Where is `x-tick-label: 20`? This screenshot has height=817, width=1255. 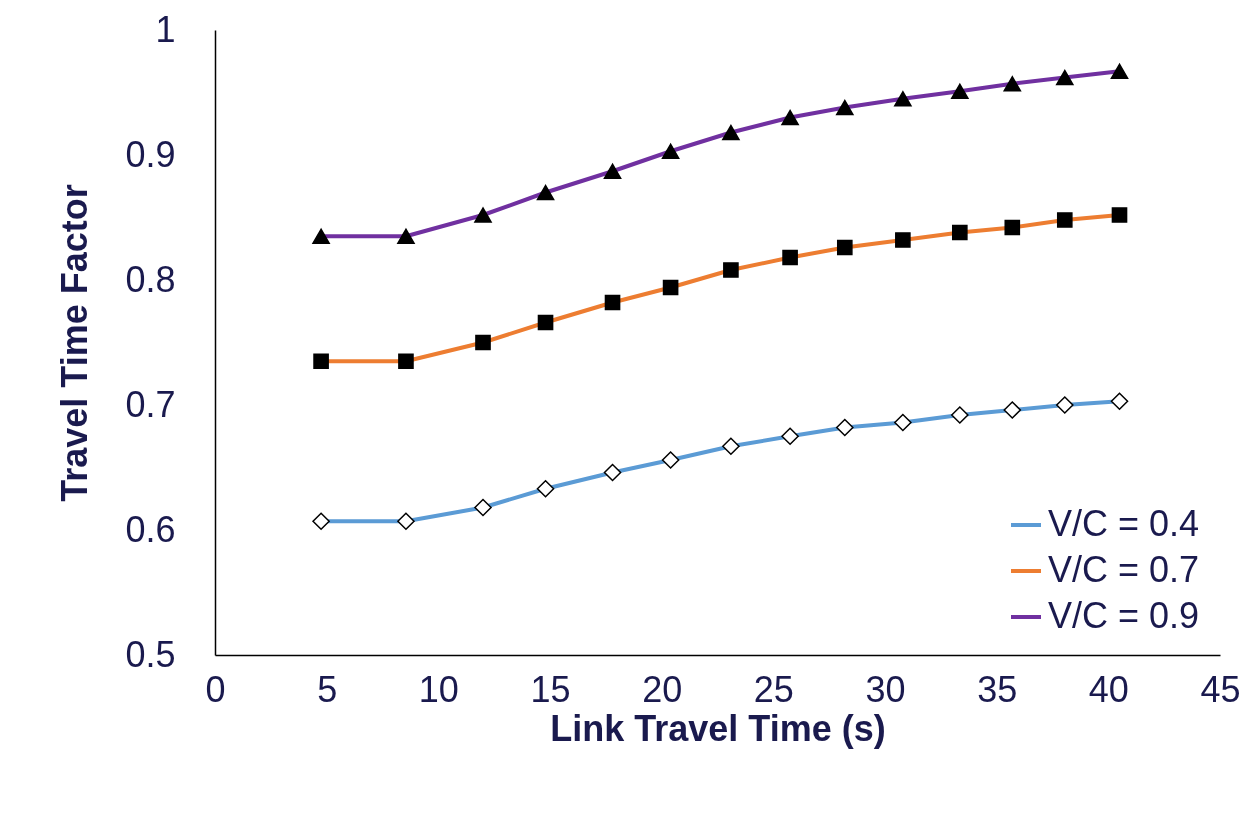 x-tick-label: 20 is located at coordinates (662, 689).